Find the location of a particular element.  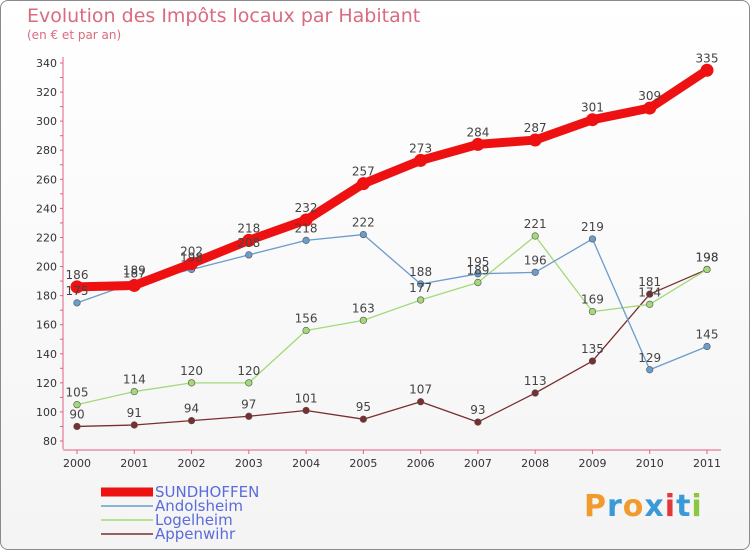

chart-subtitle: (en € et par an) is located at coordinates (74, 35).